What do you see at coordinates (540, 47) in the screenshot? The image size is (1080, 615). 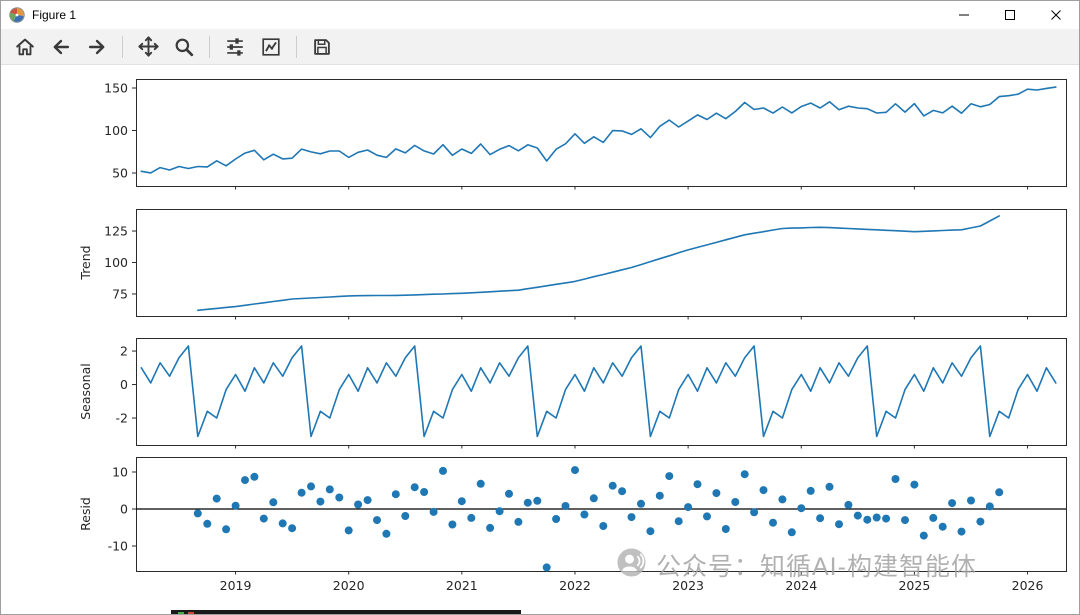 I see `figure-toolbar` at bounding box center [540, 47].